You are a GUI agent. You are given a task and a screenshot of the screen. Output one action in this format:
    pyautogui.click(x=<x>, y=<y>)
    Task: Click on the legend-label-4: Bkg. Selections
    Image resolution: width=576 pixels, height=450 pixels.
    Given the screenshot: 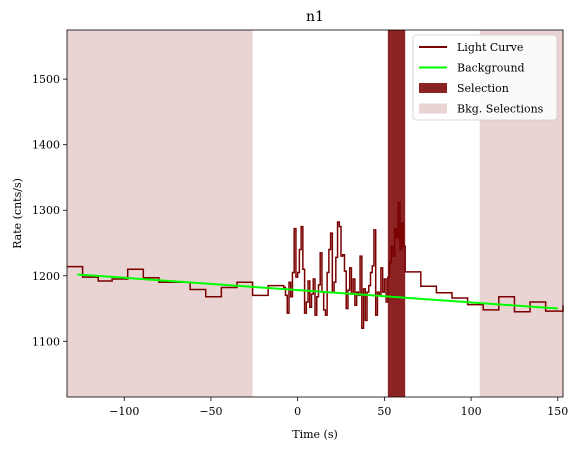 What is the action you would take?
    pyautogui.click(x=500, y=109)
    